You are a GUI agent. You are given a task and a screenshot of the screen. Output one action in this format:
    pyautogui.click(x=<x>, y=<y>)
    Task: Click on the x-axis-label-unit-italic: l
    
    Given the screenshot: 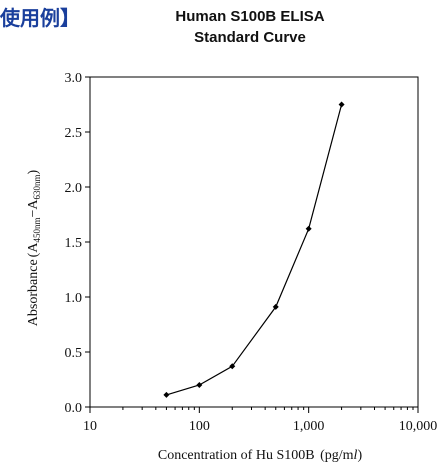 What is the action you would take?
    pyautogui.click(x=356, y=455)
    